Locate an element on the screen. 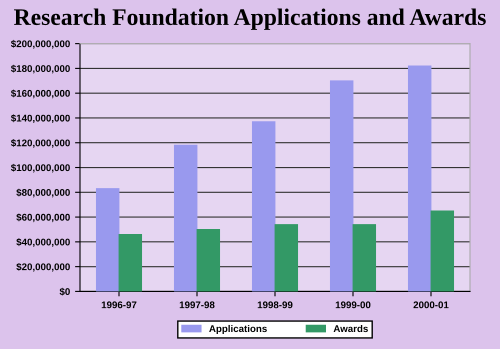 This screenshot has height=349, width=500. y-tick-label: $0 is located at coordinates (65, 292).